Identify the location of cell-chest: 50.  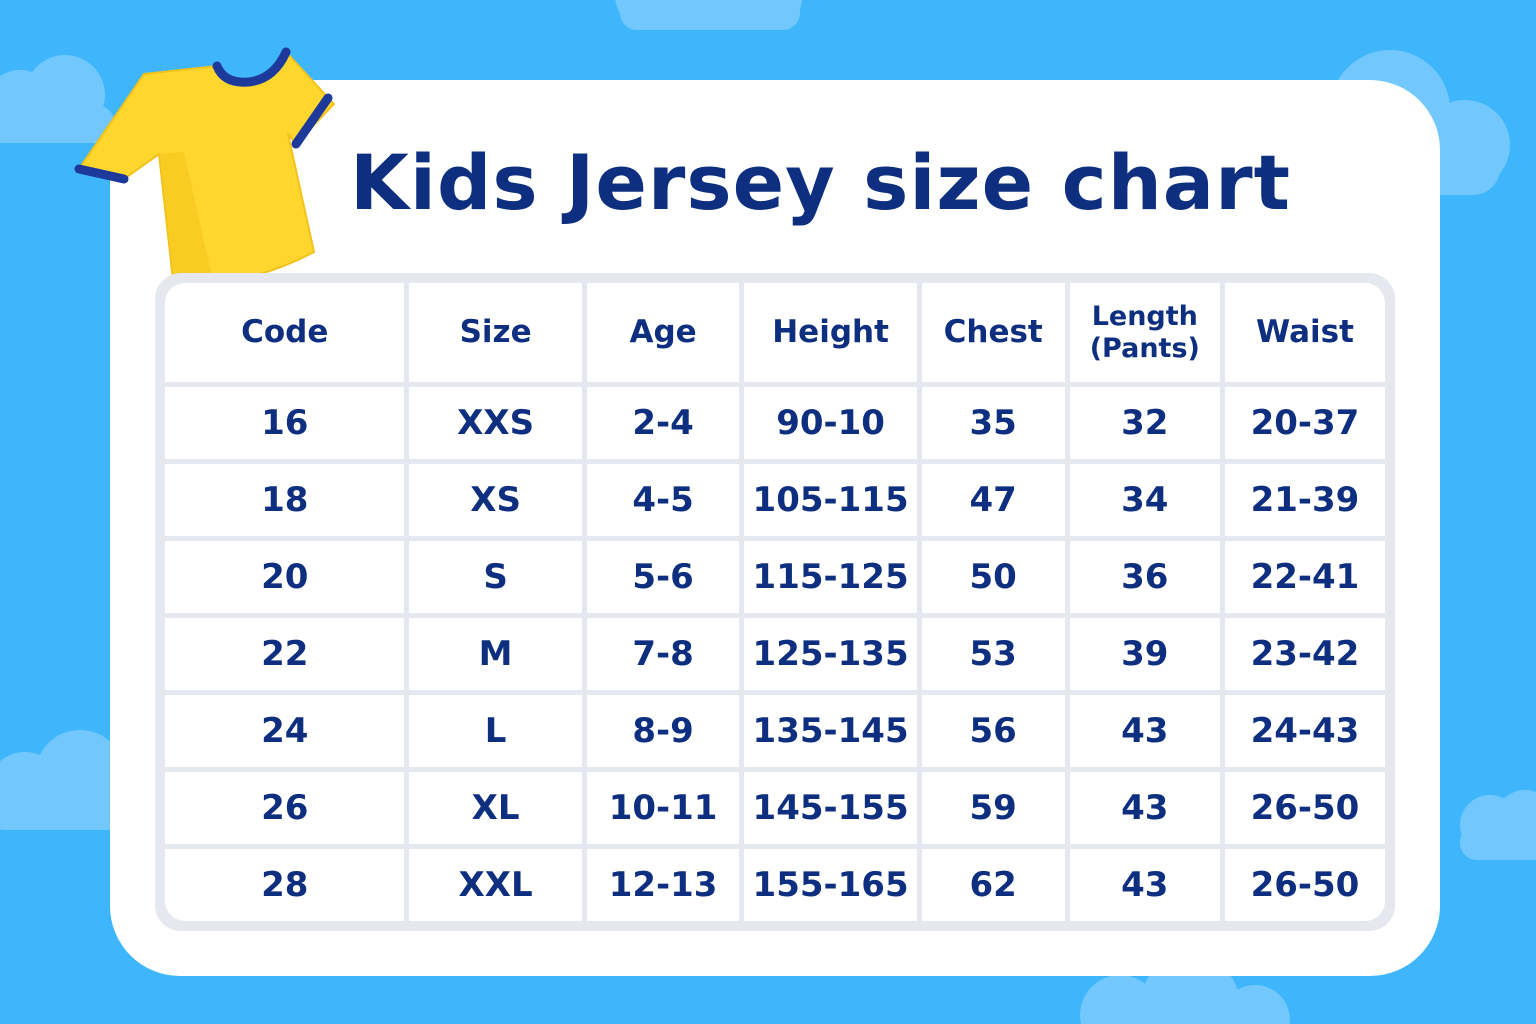
(993, 577).